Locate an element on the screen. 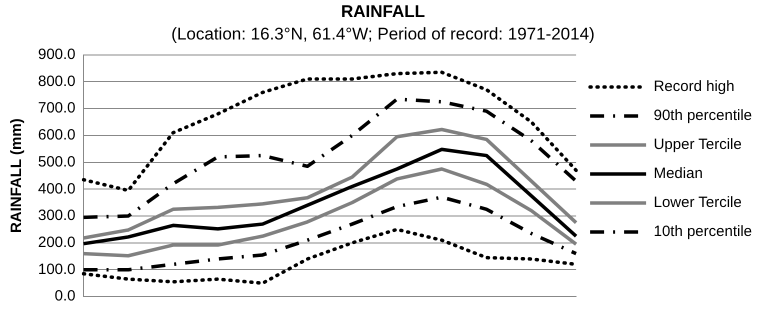 Image resolution: width=772 pixels, height=321 pixels. y-tick-label: 800.0 is located at coordinates (57, 81).